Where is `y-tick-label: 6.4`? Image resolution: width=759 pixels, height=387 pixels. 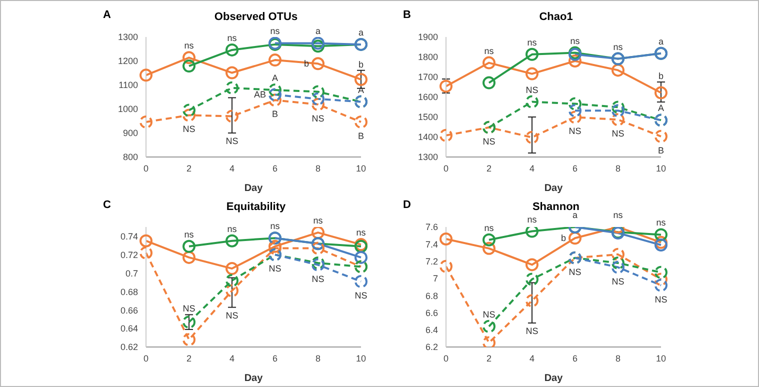 y-tick-label: 6.4 is located at coordinates (431, 330).